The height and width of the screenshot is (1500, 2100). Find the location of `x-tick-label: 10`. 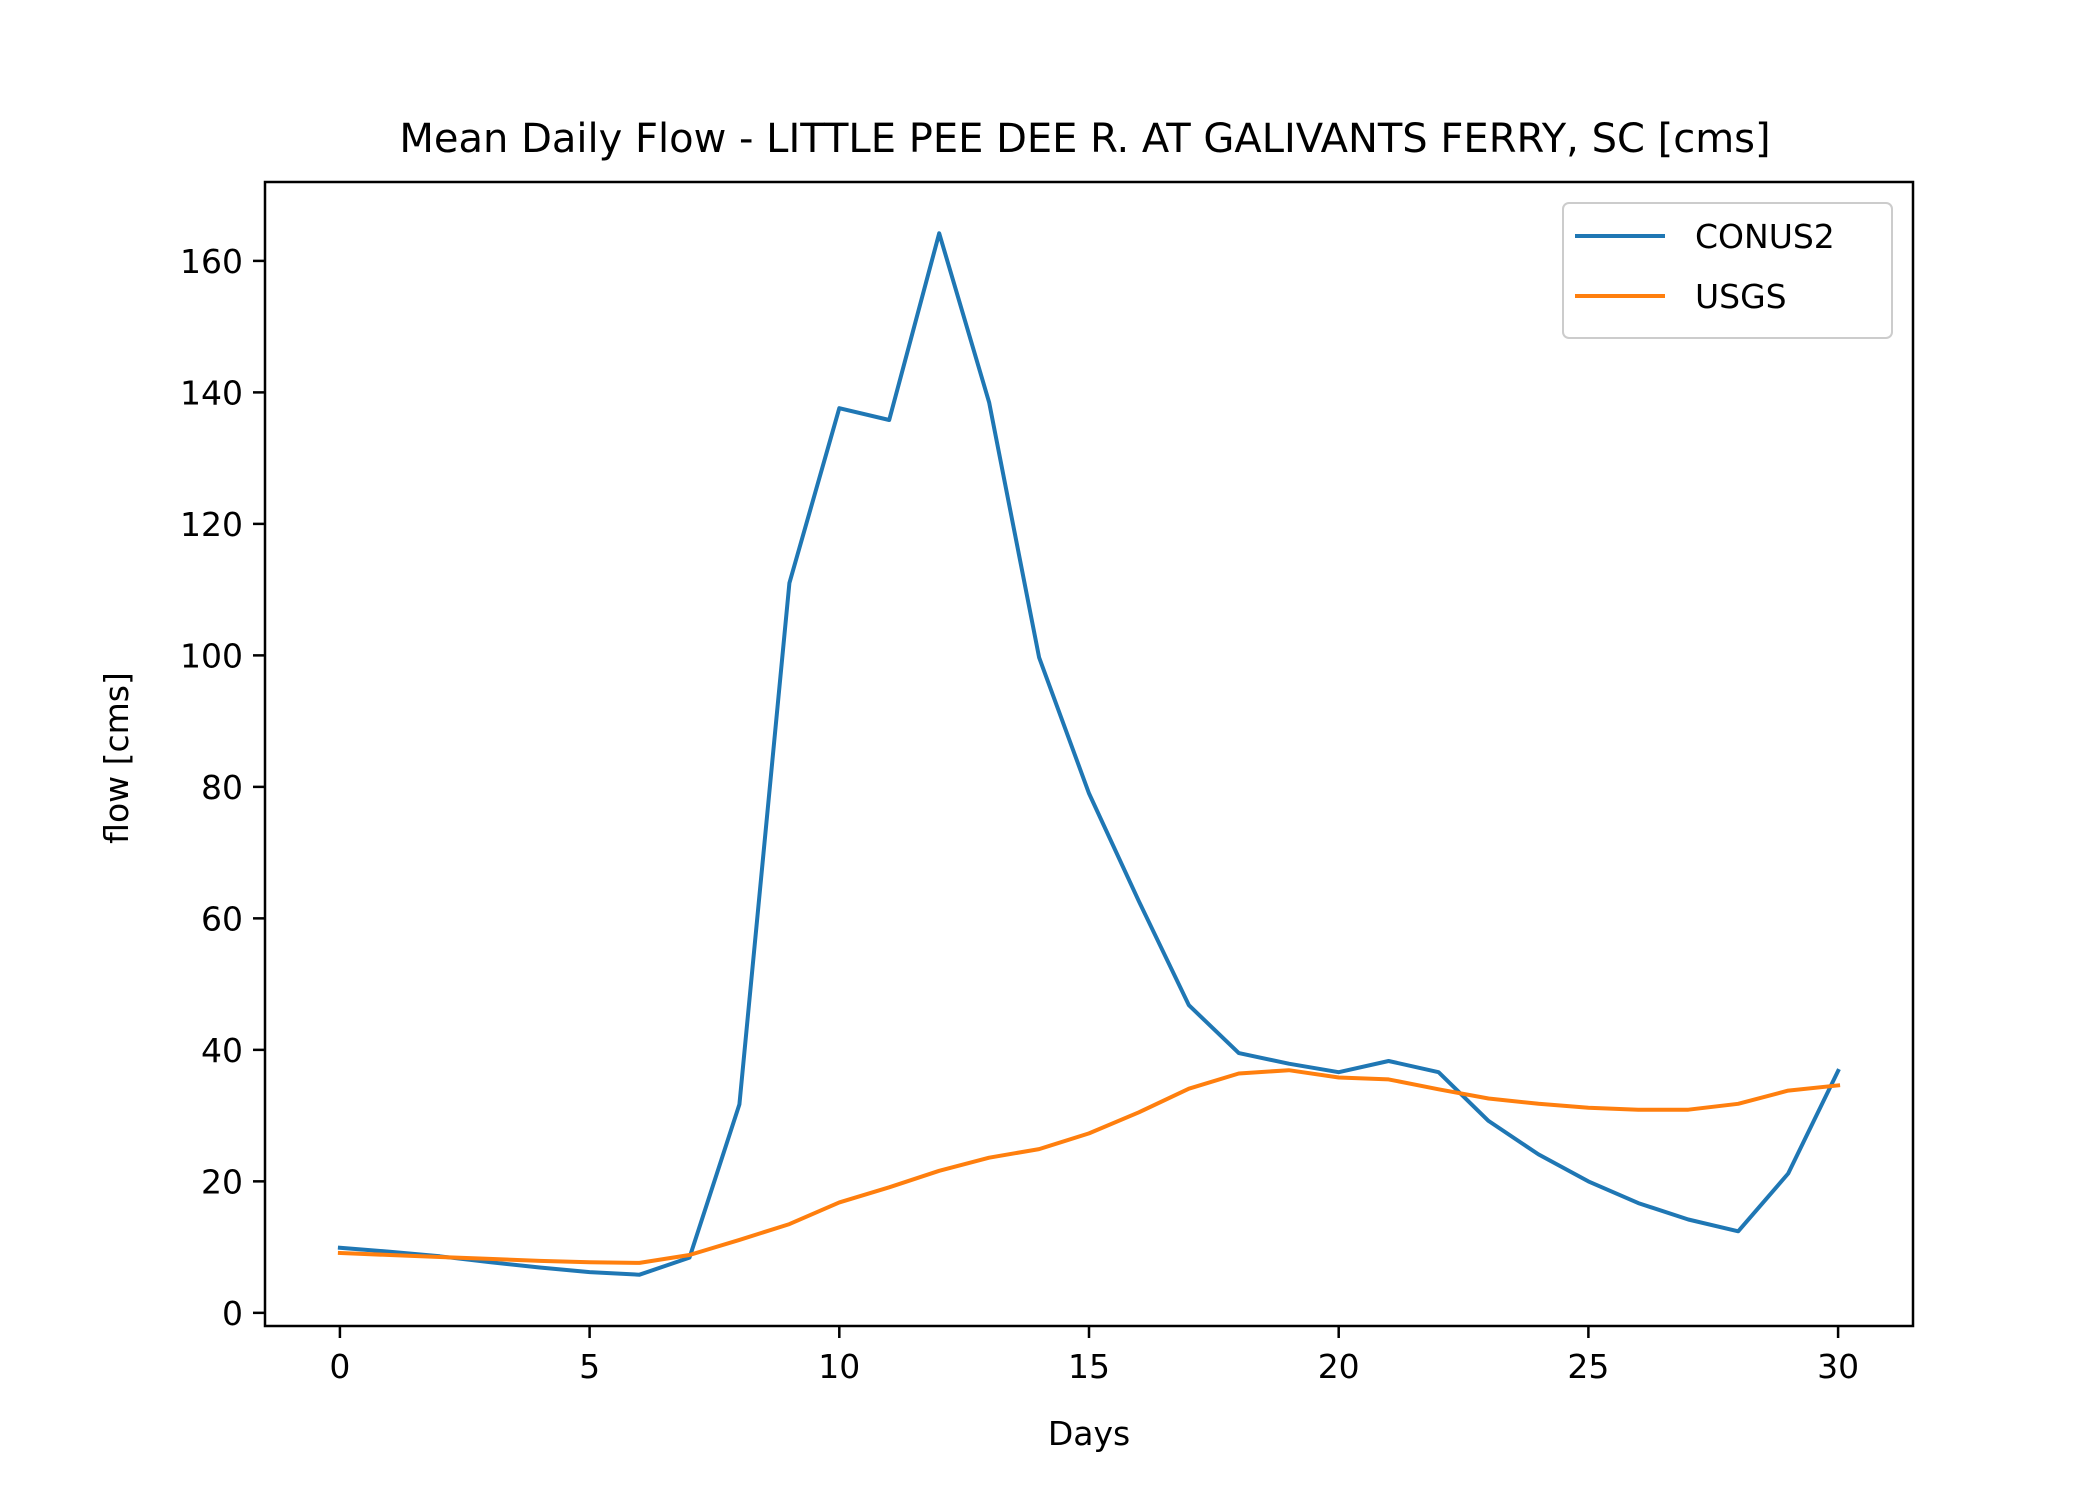

x-tick-label: 10 is located at coordinates (839, 1366).